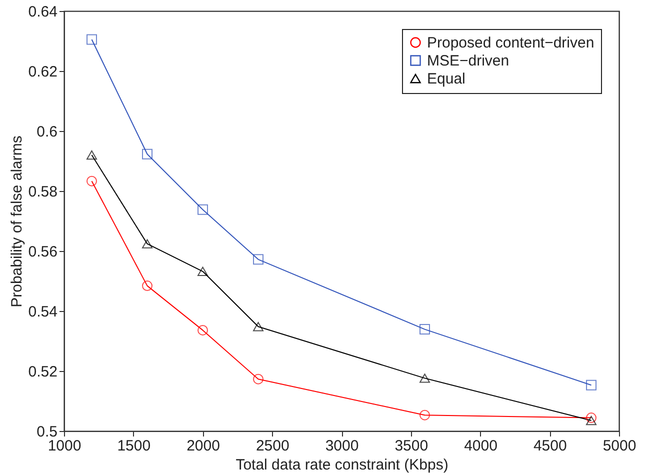 The image size is (650, 476). I want to click on x-tick-label: 5000, so click(619, 446).